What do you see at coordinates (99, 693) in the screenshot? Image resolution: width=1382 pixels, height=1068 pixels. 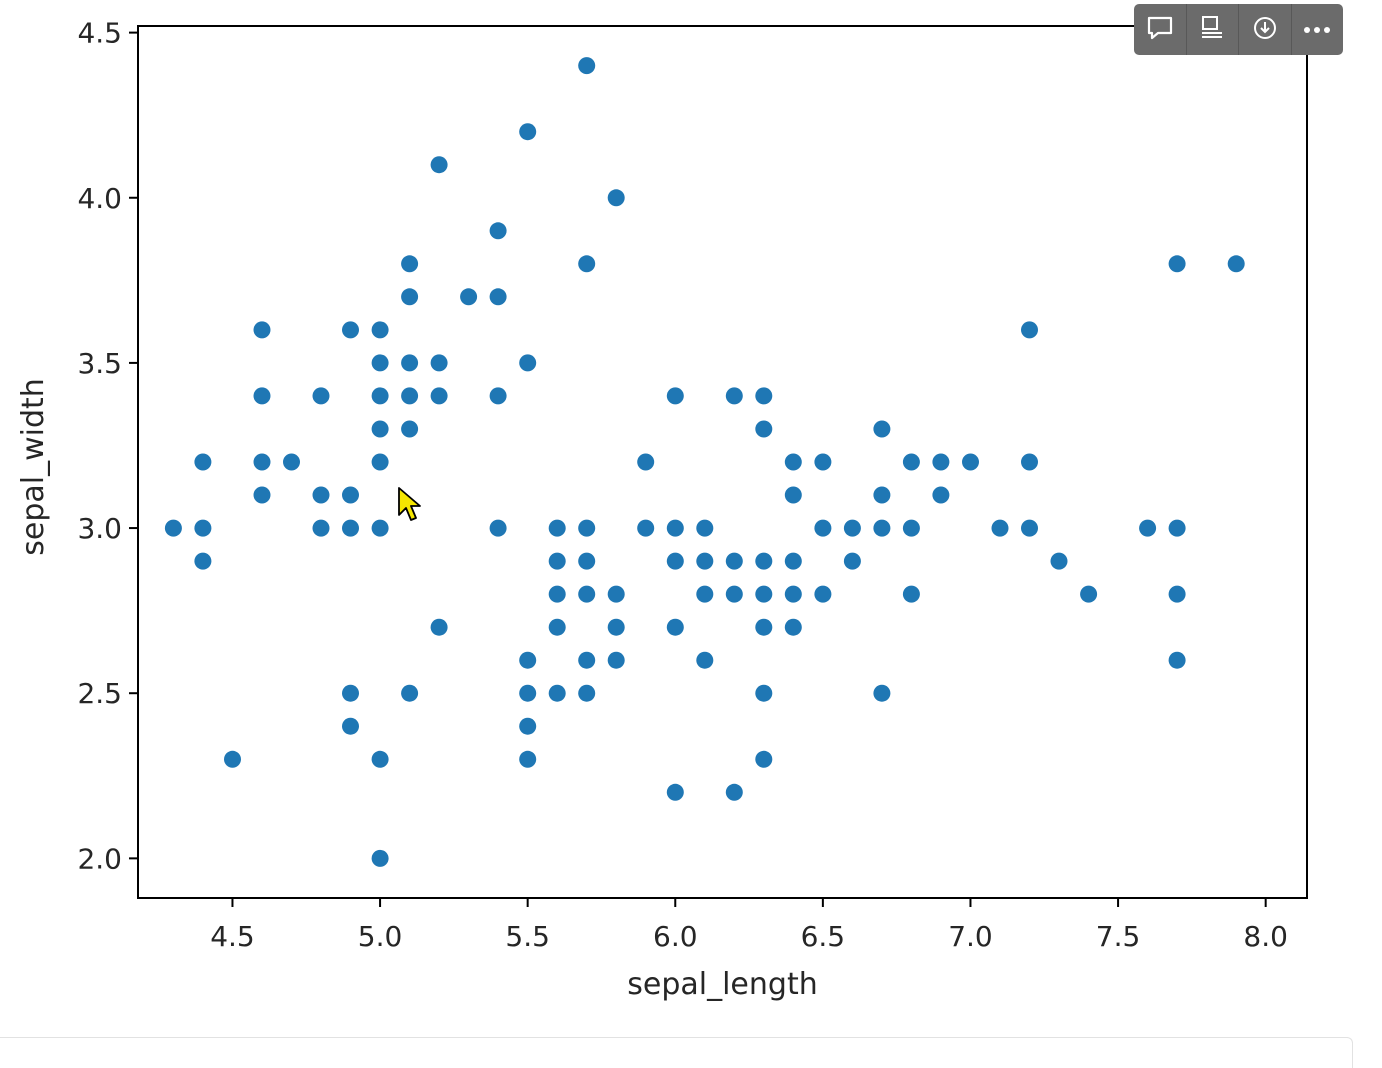 I see `y-tick-label: 2.5` at bounding box center [99, 693].